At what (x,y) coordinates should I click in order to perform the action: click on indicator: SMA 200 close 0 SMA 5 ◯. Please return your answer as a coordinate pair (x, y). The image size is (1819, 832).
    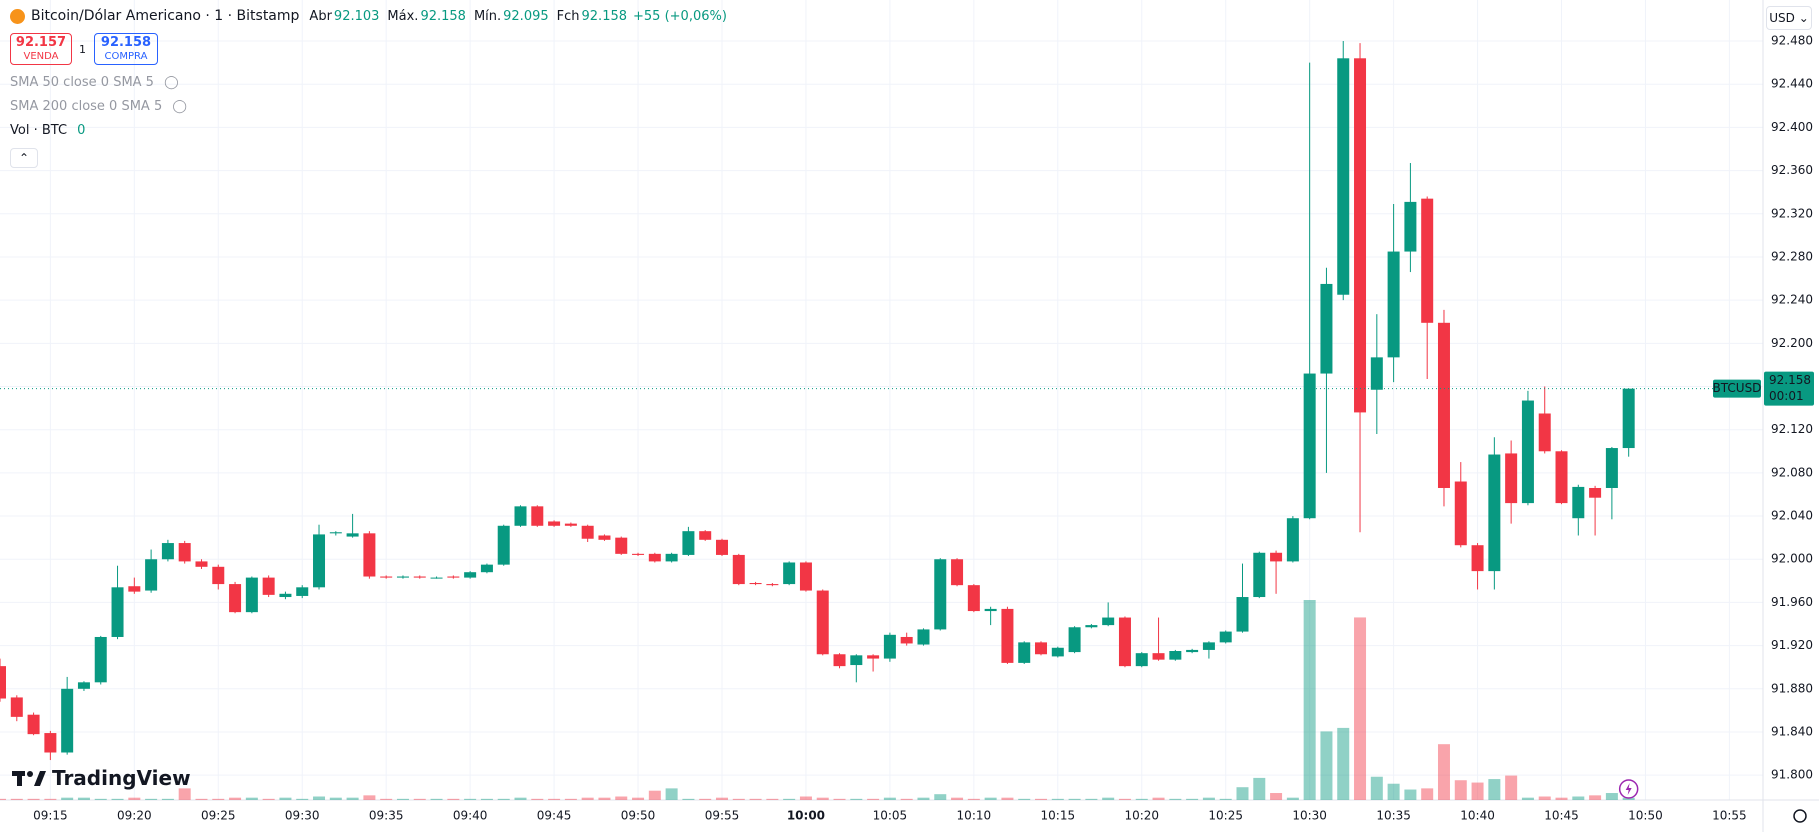
    Looking at the image, I should click on (98, 106).